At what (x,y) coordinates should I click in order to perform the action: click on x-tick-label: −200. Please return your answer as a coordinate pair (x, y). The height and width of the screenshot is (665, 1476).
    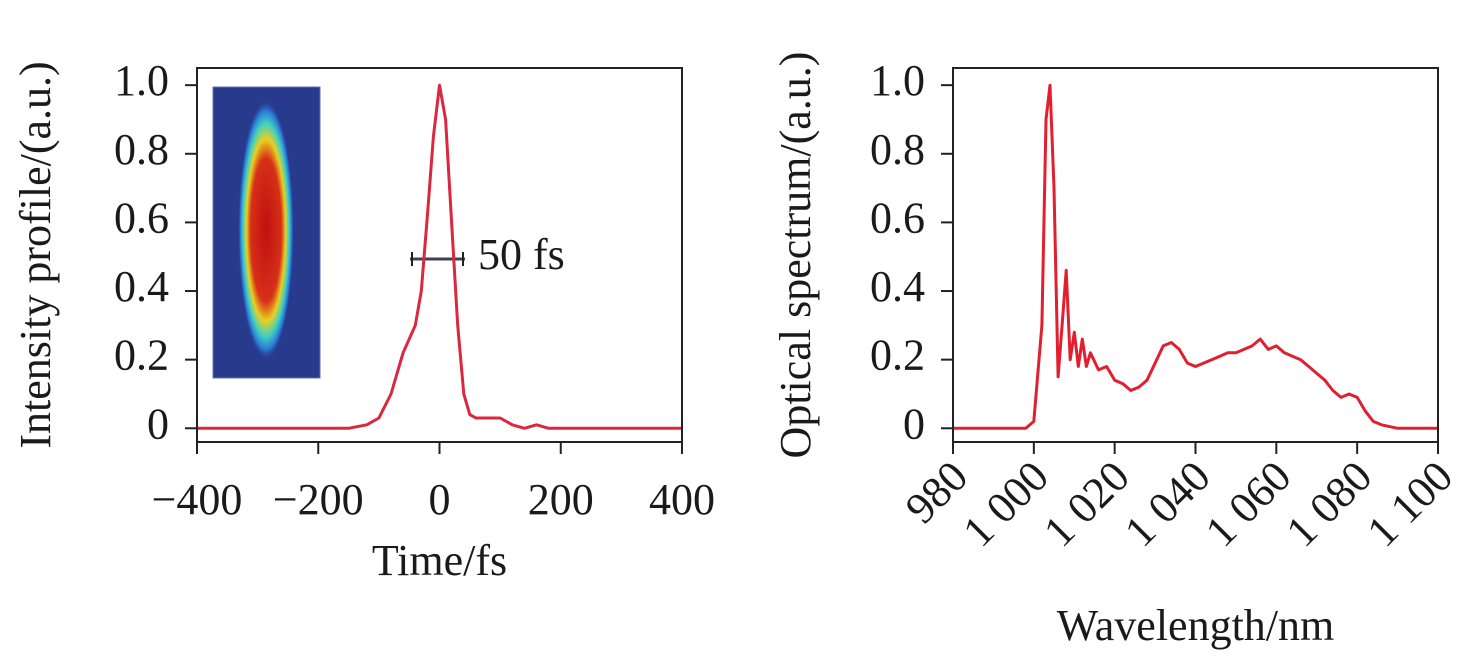
    Looking at the image, I should click on (318, 499).